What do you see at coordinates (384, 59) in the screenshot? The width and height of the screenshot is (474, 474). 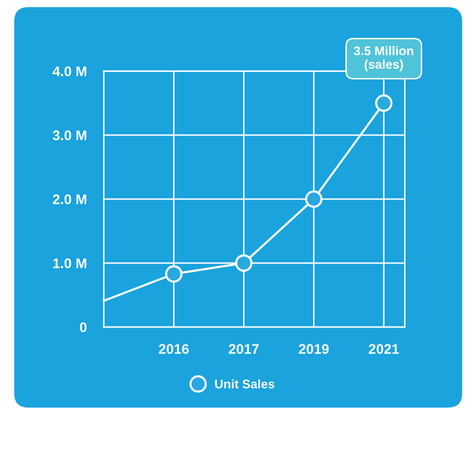 I see `annotation: 3.5 Million (sales)` at bounding box center [384, 59].